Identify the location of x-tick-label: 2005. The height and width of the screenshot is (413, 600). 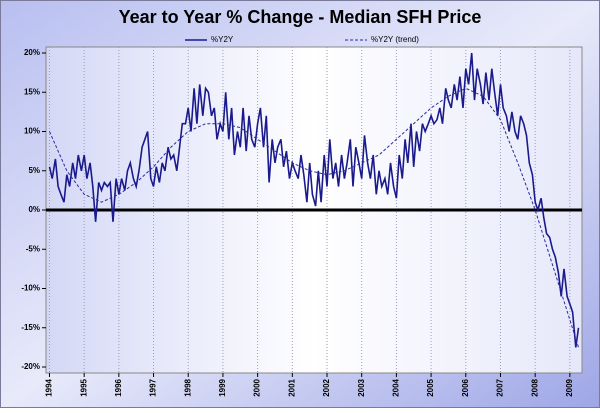
(430, 387).